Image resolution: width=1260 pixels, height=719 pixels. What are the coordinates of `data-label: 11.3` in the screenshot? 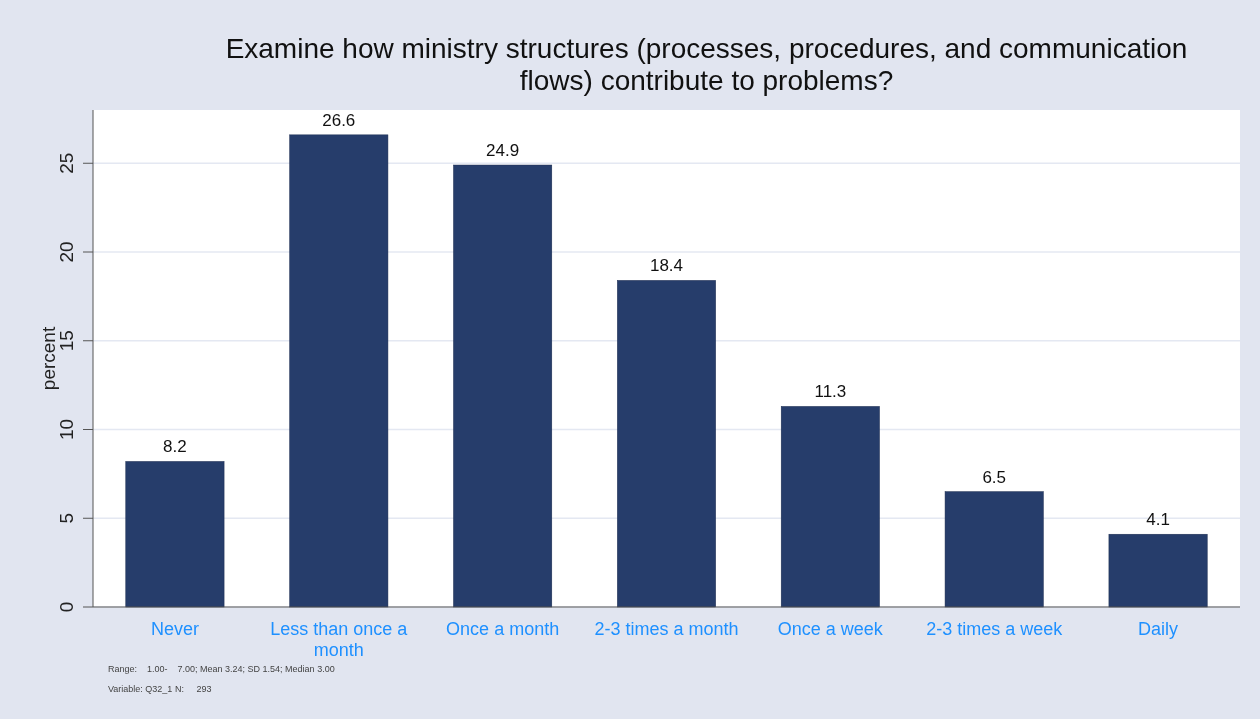 It's located at (830, 392).